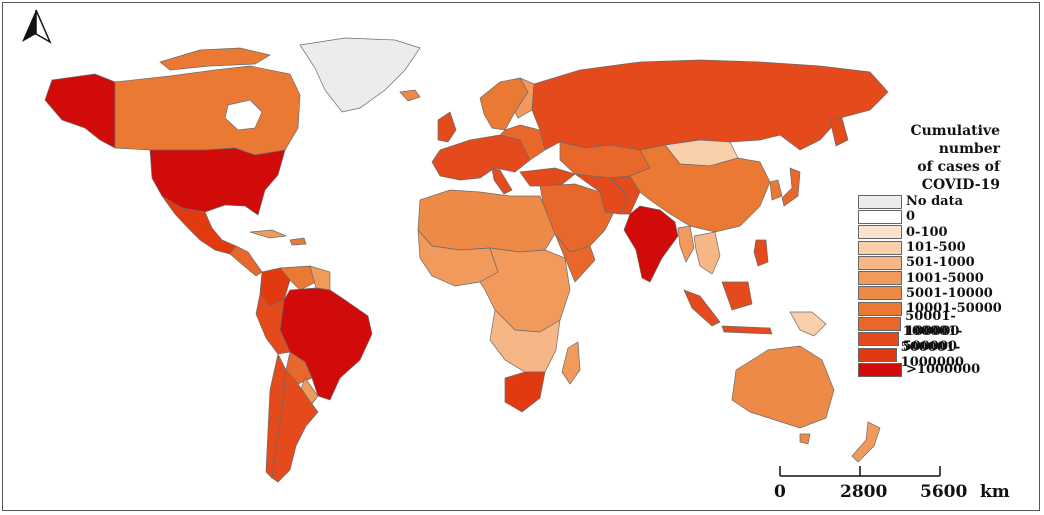 This screenshot has width=1044, height=515. What do you see at coordinates (80, 111) in the screenshot?
I see `country-alaska` at bounding box center [80, 111].